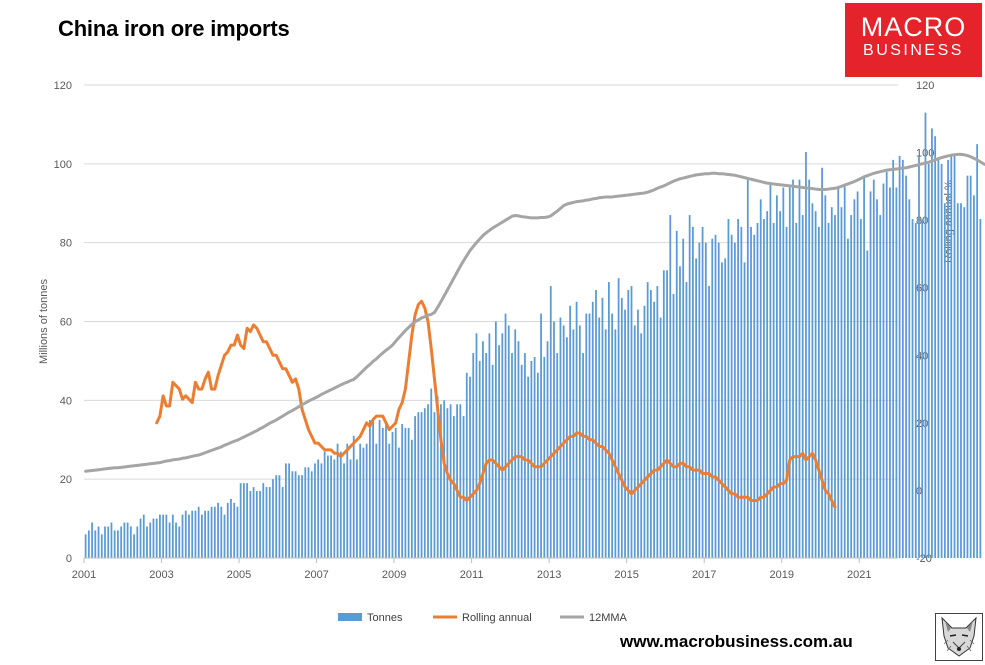  What do you see at coordinates (549, 575) in the screenshot?
I see `x-tick-label: 2013` at bounding box center [549, 575].